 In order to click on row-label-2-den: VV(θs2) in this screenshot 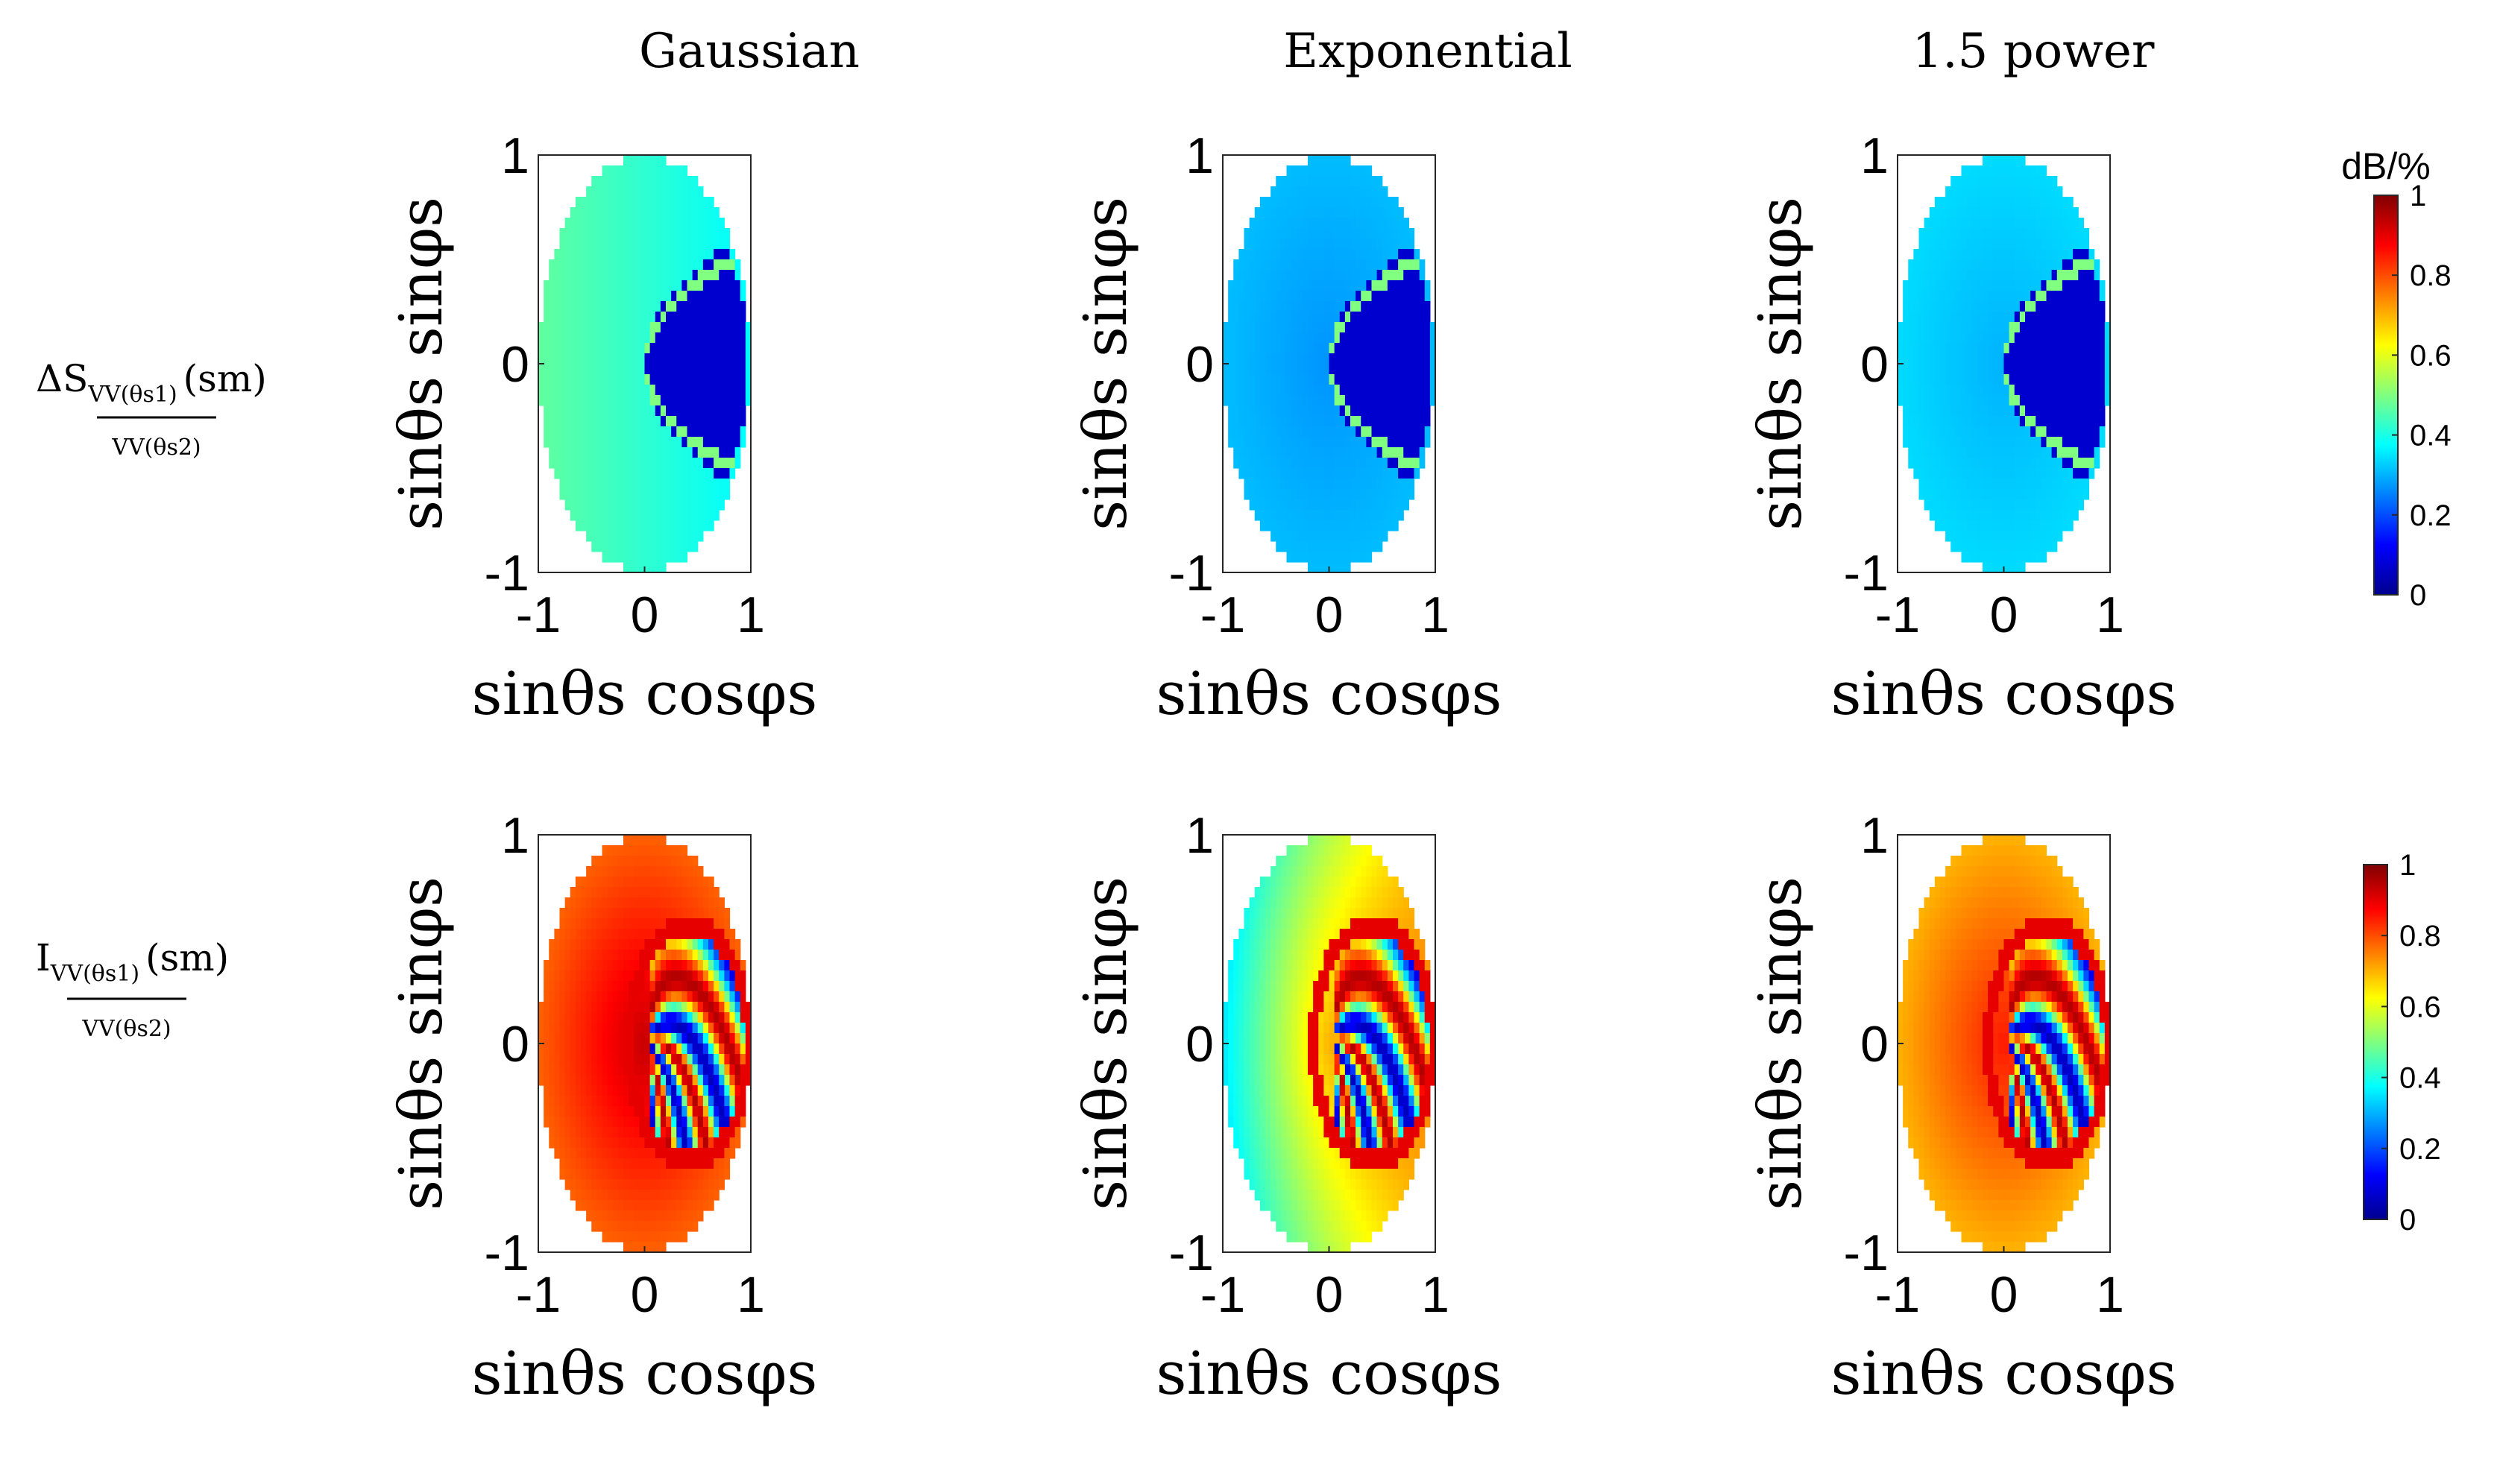, I will do `click(126, 1029)`.